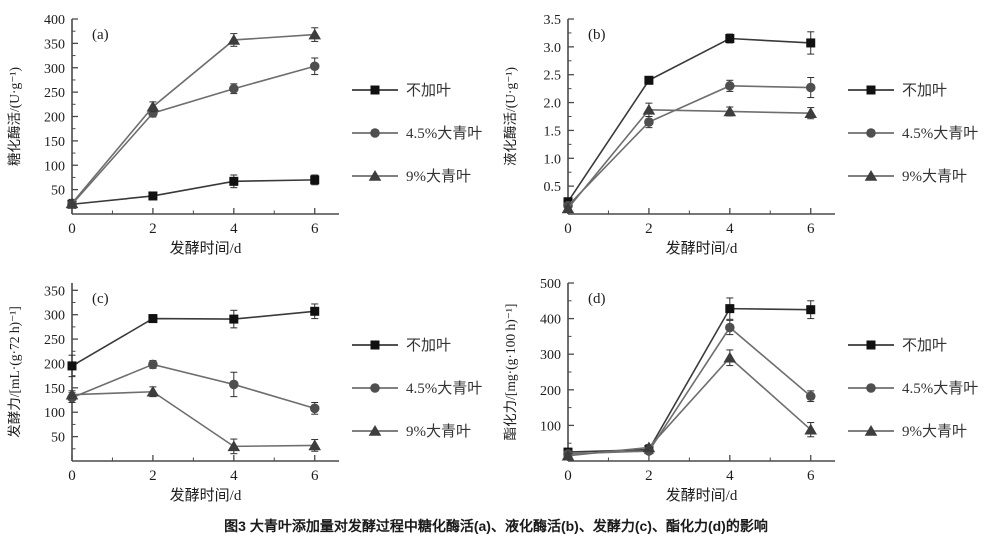 The height and width of the screenshot is (543, 992). What do you see at coordinates (550, 284) in the screenshot?
I see `y-tick-label: 500` at bounding box center [550, 284].